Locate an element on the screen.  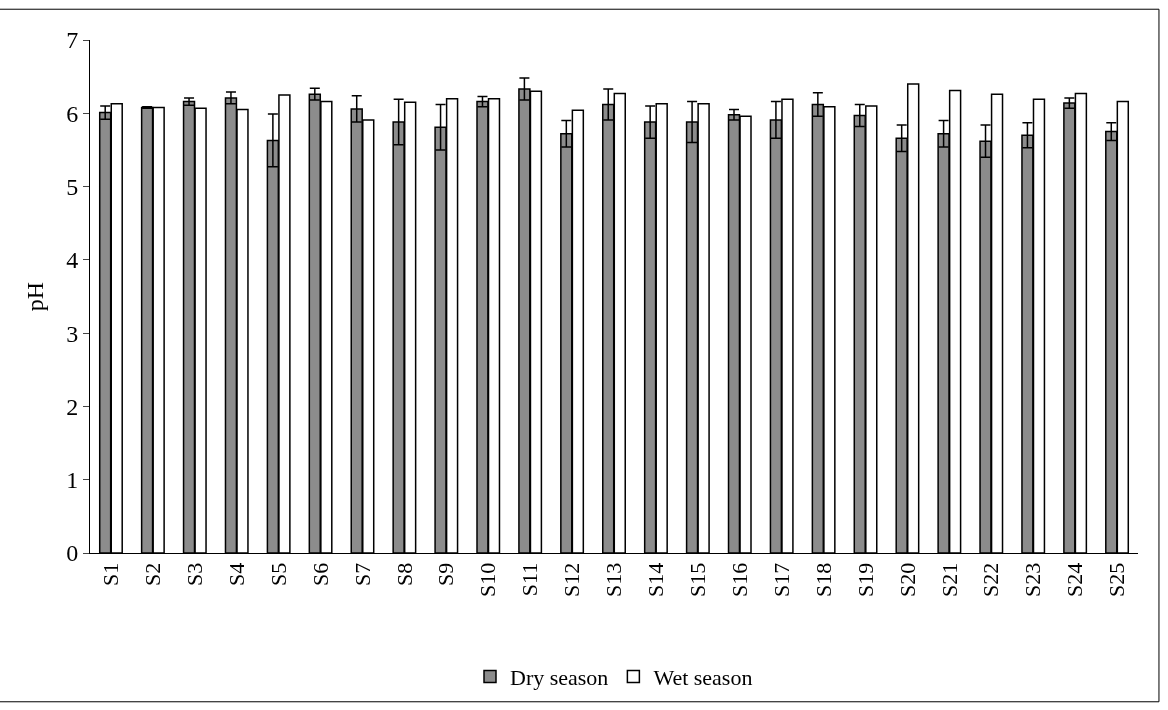
y-tick-label: 5 is located at coordinates (72, 186).